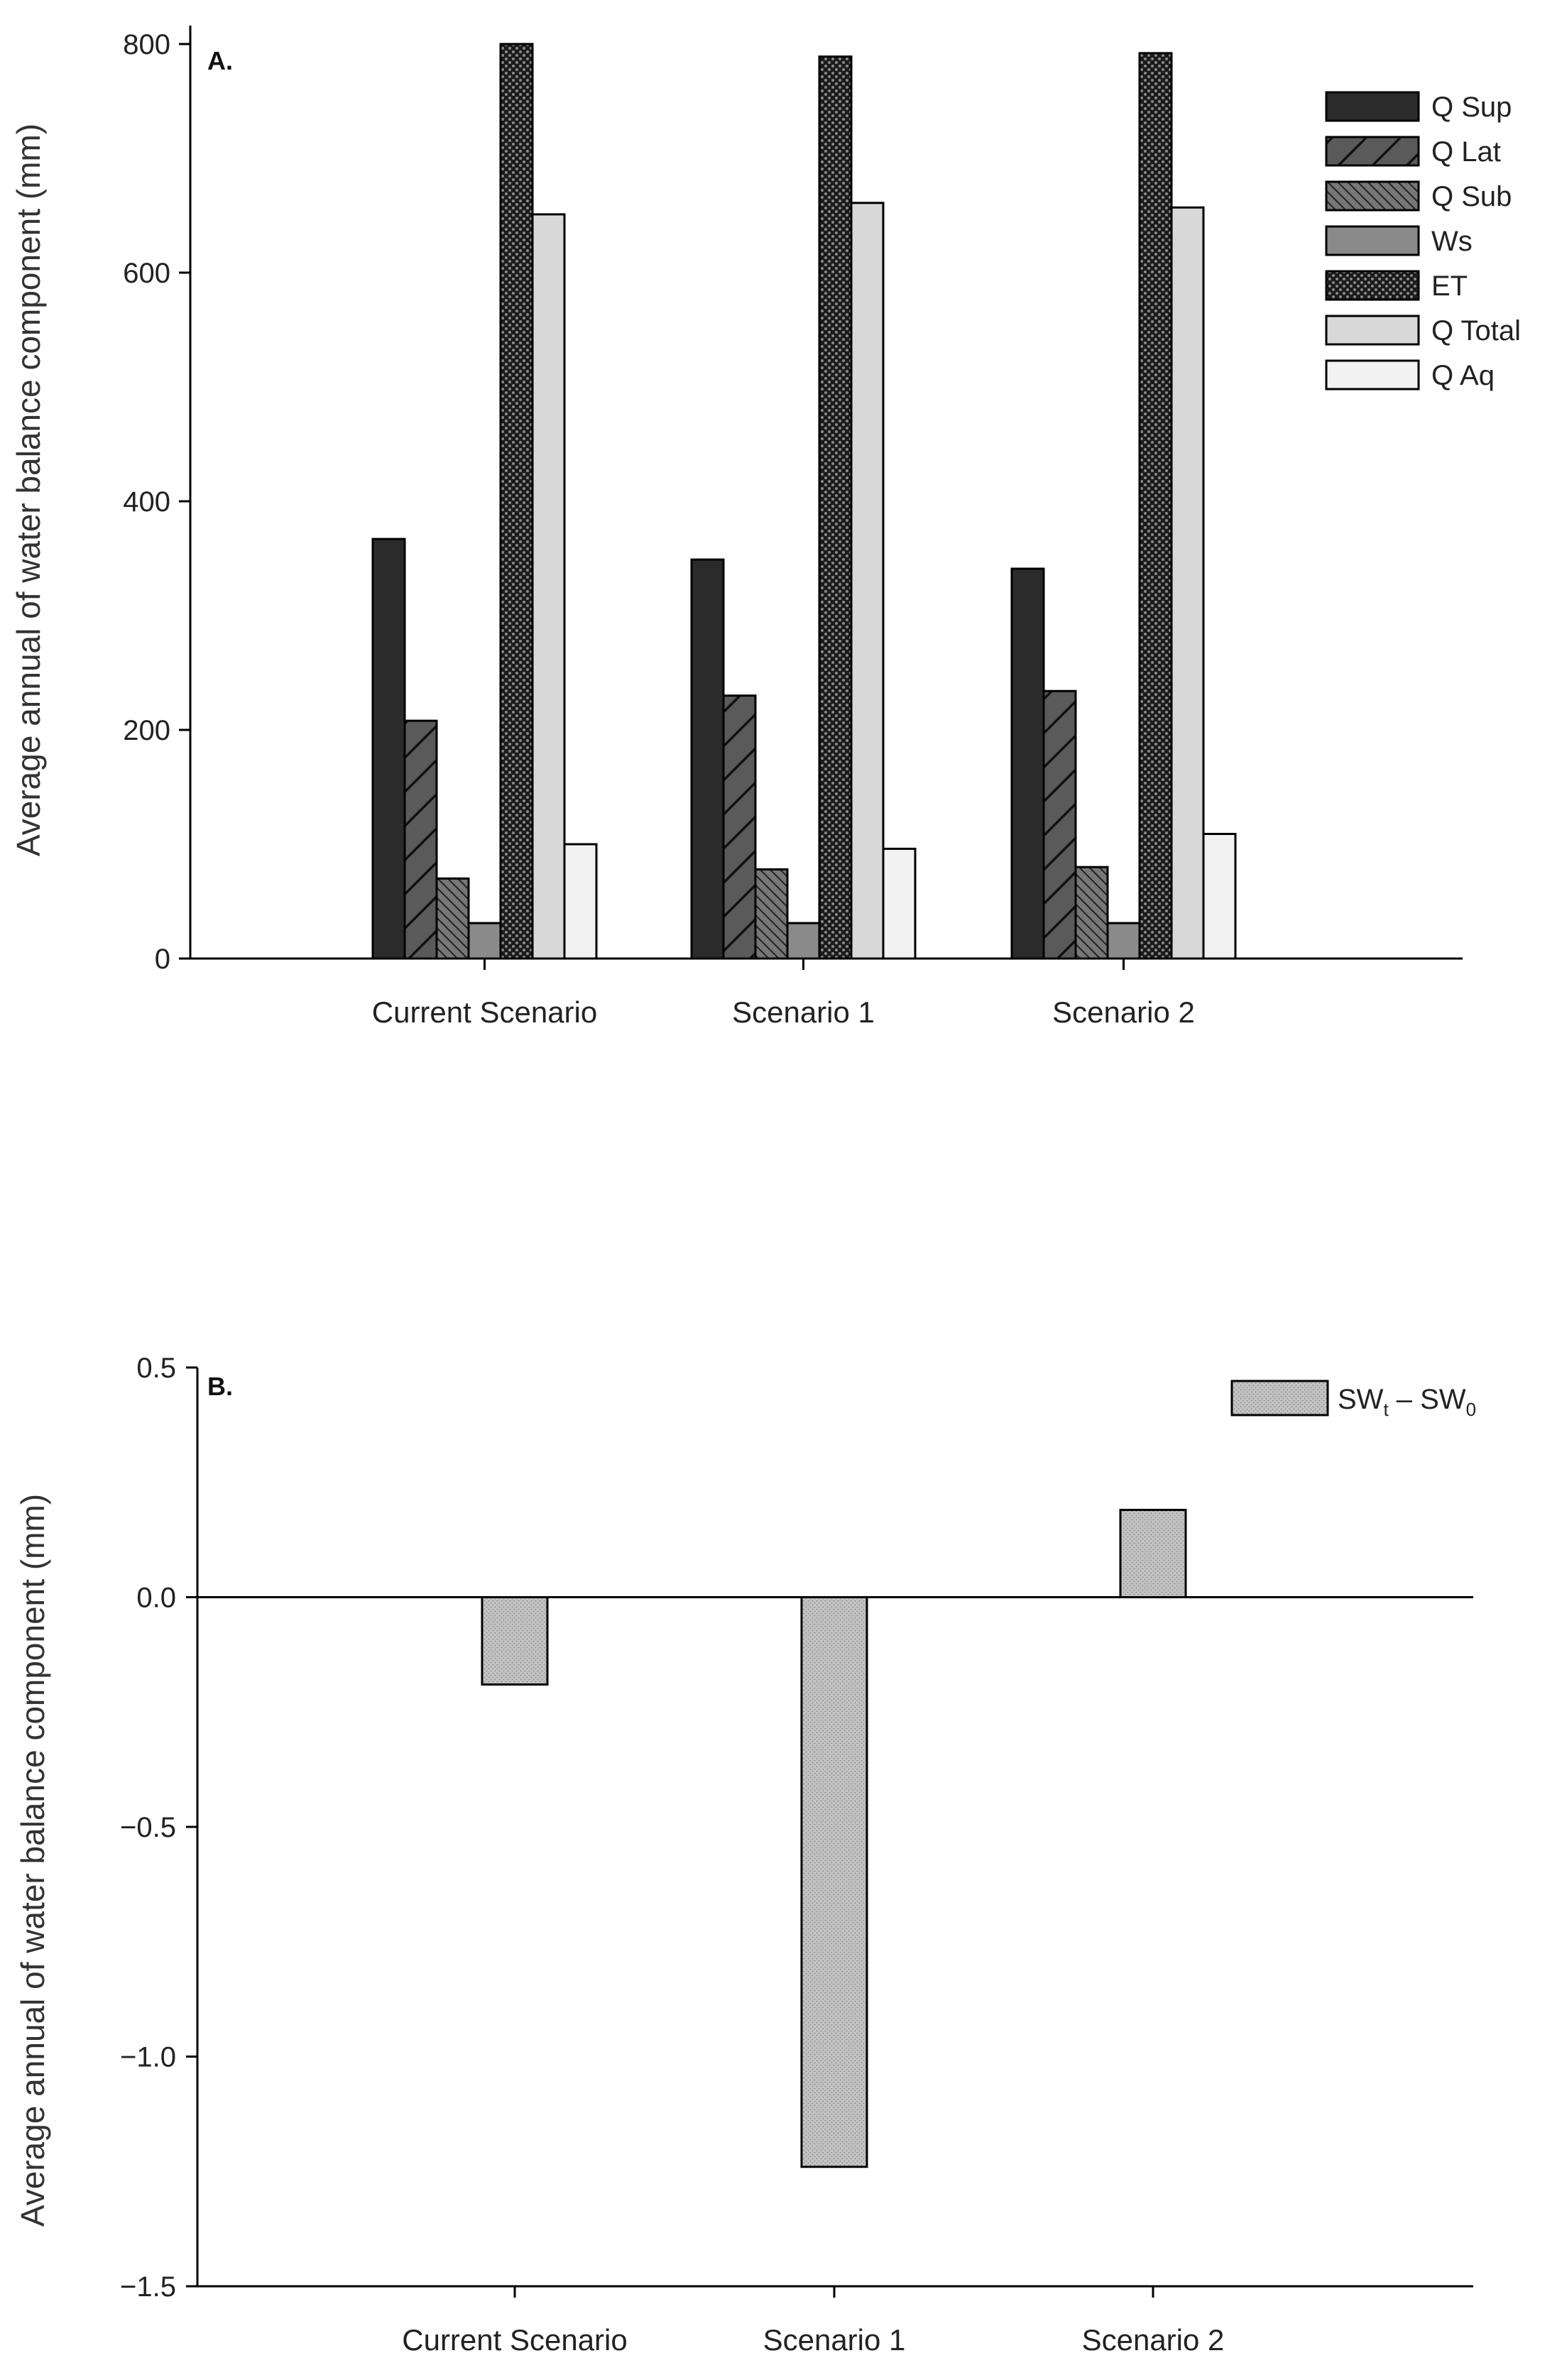 This screenshot has width=1562, height=2380. I want to click on panel-b-y-tick-label: −0.5, so click(148, 1828).